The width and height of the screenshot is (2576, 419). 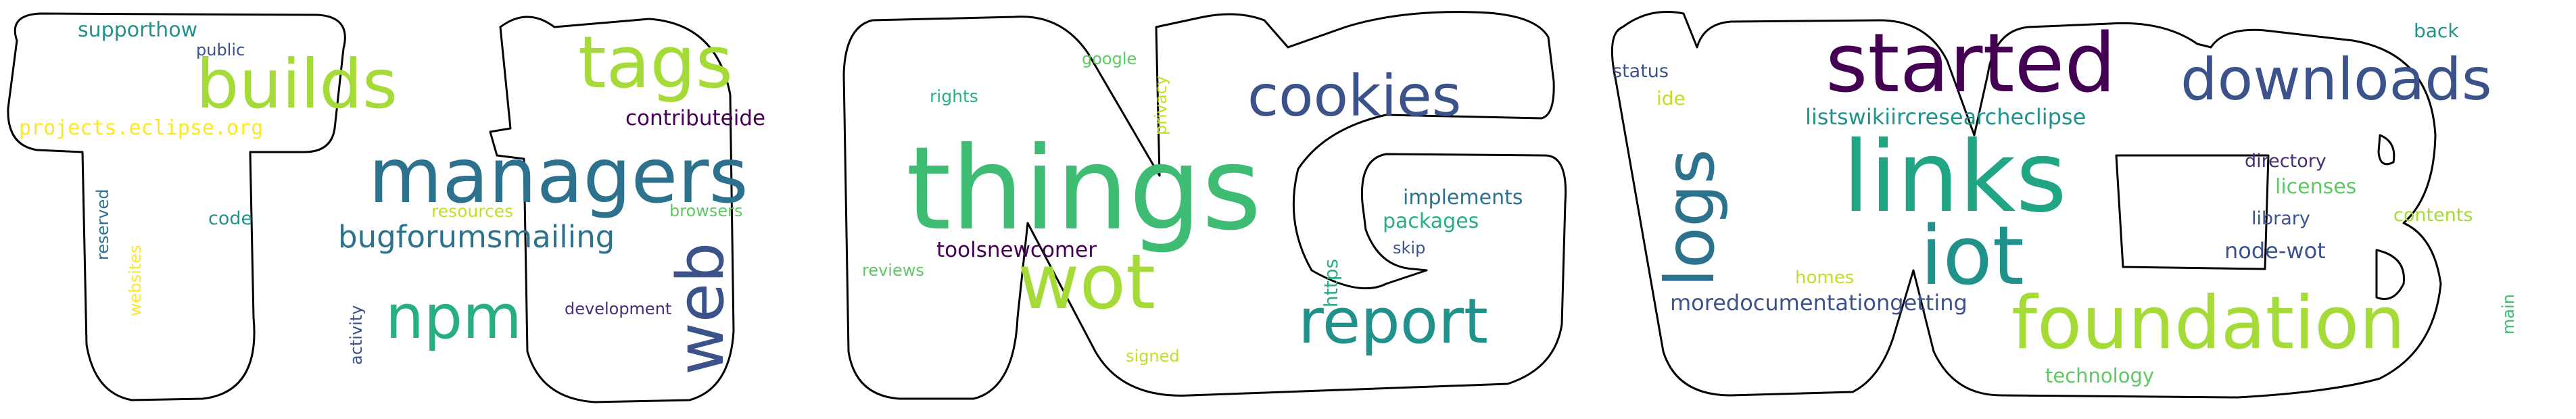 What do you see at coordinates (138, 30) in the screenshot?
I see `word-supporthow: supporthow` at bounding box center [138, 30].